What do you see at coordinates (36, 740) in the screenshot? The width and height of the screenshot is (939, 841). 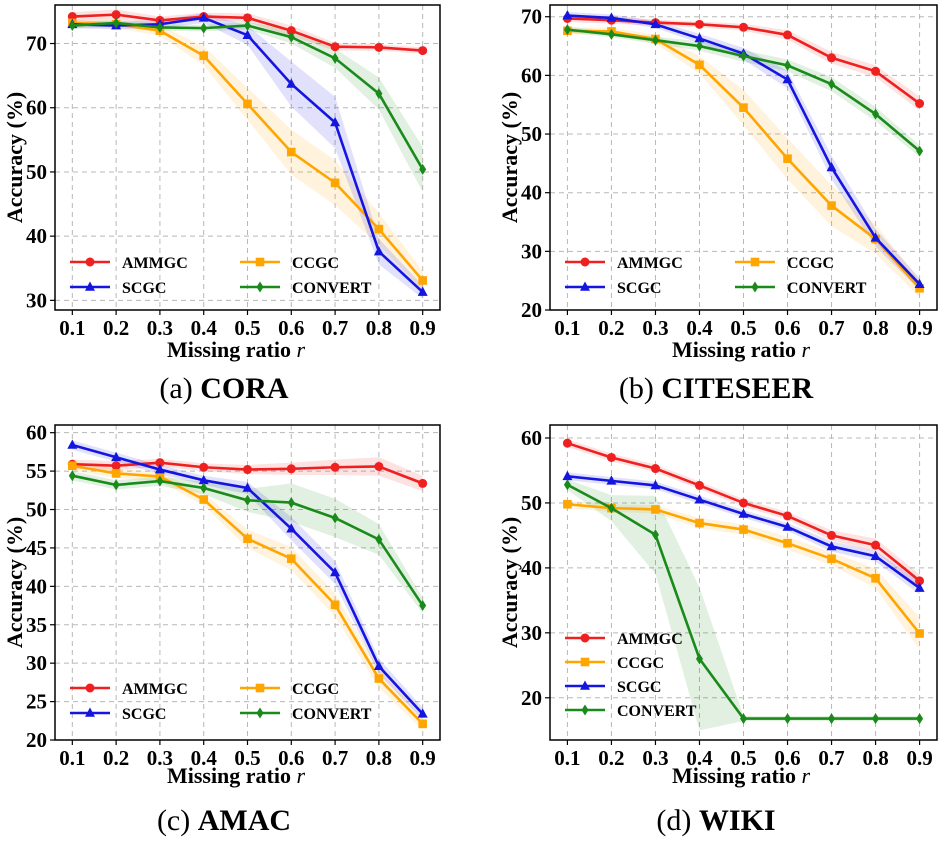 I see `y-tick-label: 20` at bounding box center [36, 740].